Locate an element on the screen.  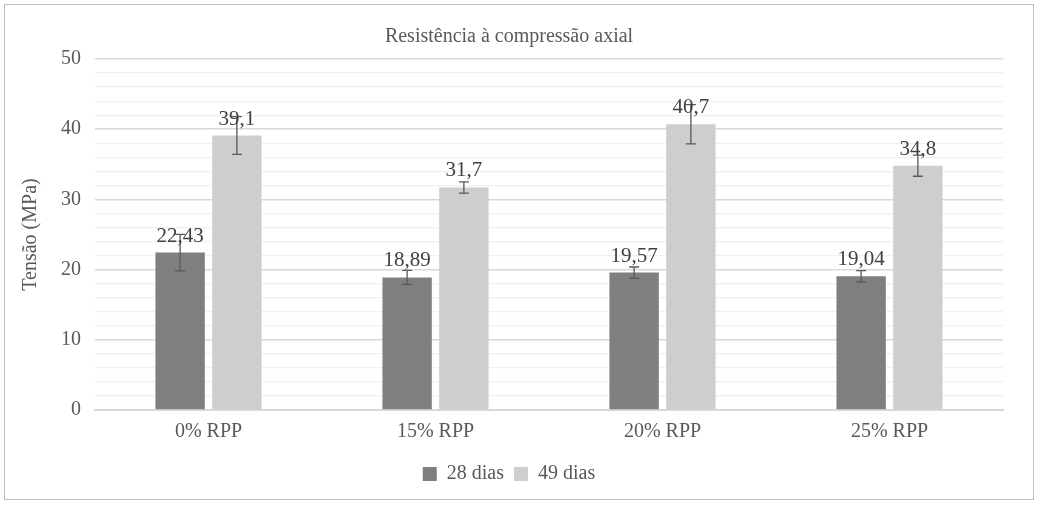
chart-title: Resistência à compressão axial is located at coordinates (509, 36).